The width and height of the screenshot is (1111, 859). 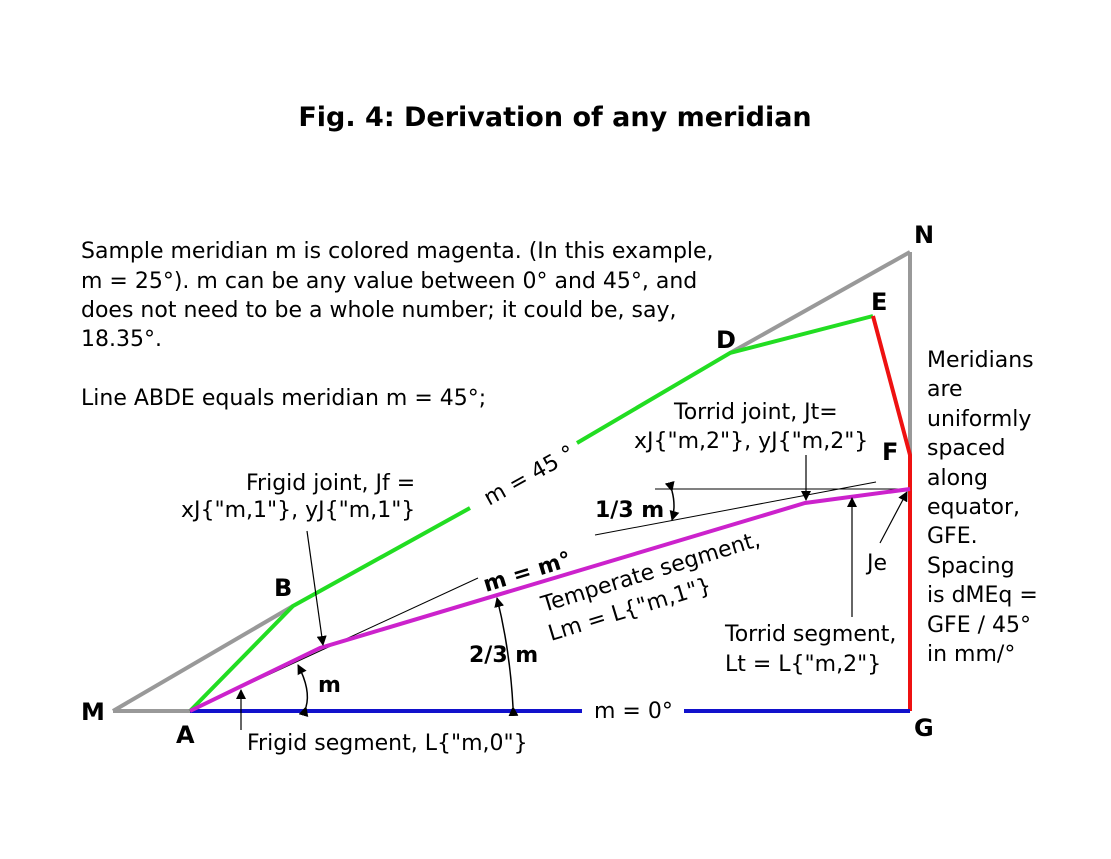 I want to click on point-G: G, so click(x=924, y=728).